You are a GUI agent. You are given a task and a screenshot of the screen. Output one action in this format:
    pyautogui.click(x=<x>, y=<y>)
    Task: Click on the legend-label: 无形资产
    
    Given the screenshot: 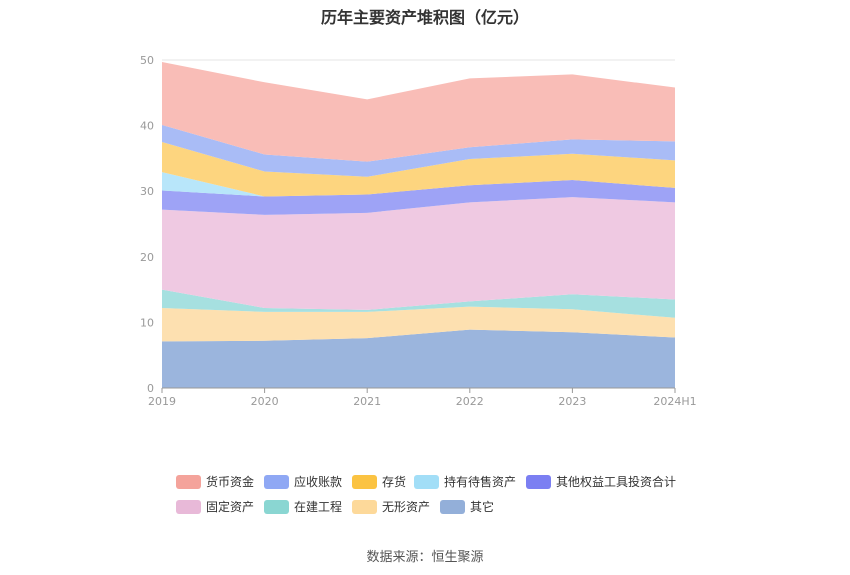 What is the action you would take?
    pyautogui.click(x=406, y=507)
    